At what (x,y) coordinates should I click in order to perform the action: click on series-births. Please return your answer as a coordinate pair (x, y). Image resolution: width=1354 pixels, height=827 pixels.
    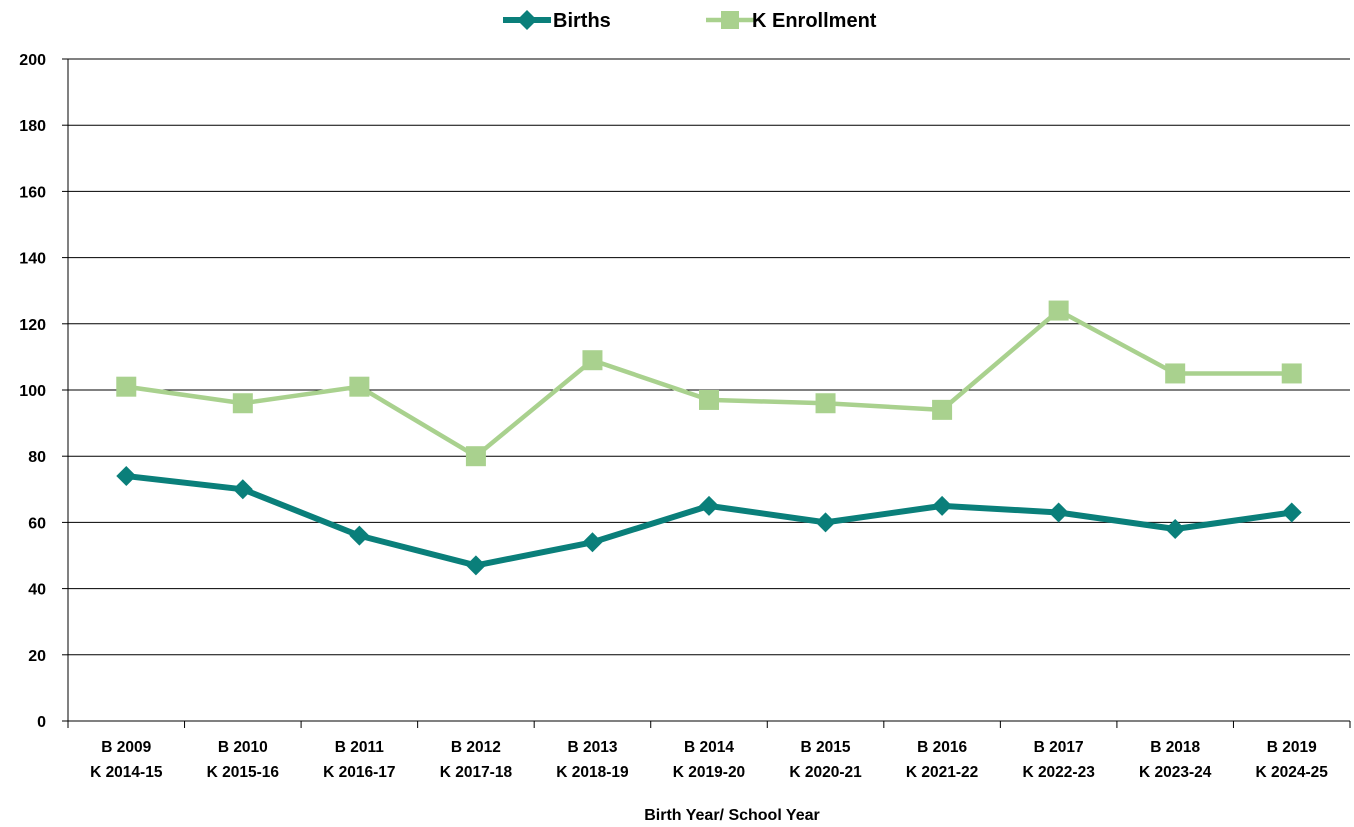
    Looking at the image, I should click on (709, 521).